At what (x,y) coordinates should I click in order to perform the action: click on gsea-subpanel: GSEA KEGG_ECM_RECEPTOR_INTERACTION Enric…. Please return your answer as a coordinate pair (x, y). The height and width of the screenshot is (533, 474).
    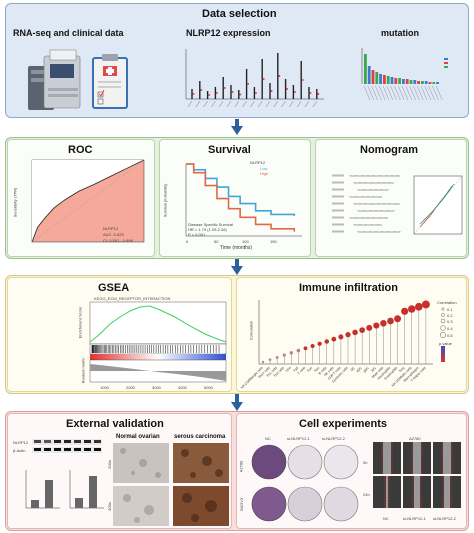
    Looking at the image, I should click on (119, 334).